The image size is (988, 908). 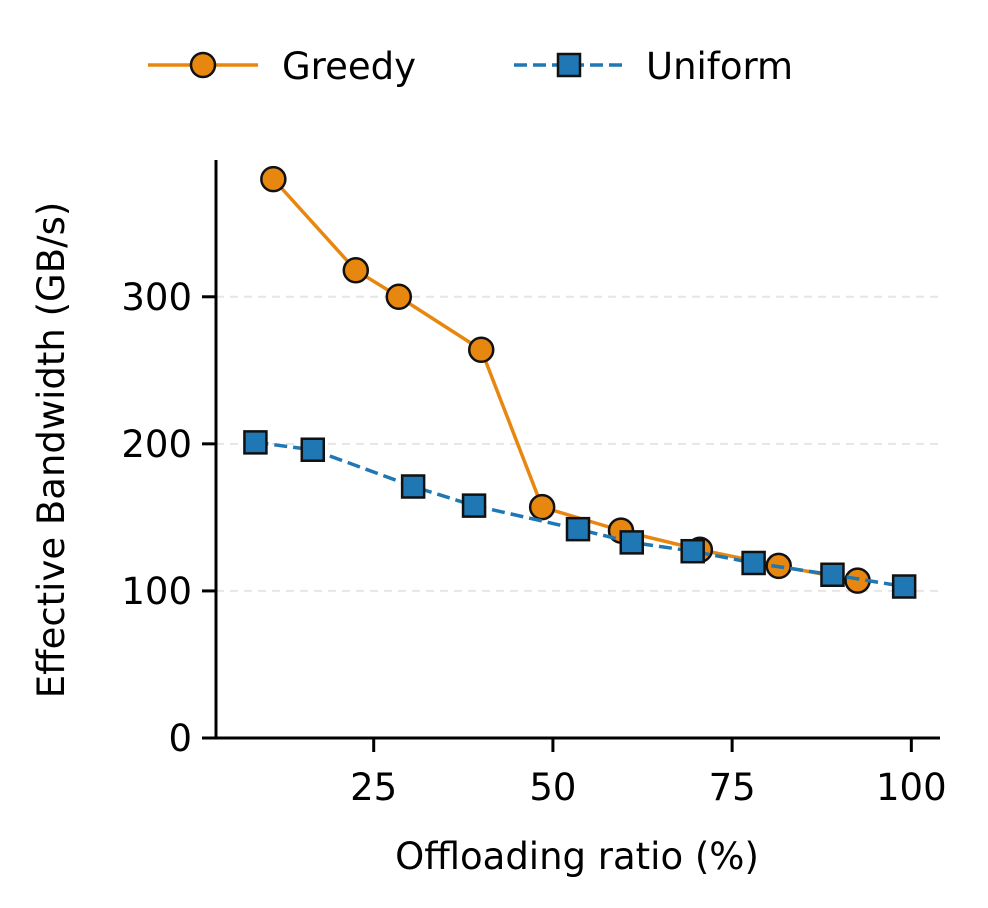 I want to click on legend: Greedy Uniform, so click(x=470, y=66).